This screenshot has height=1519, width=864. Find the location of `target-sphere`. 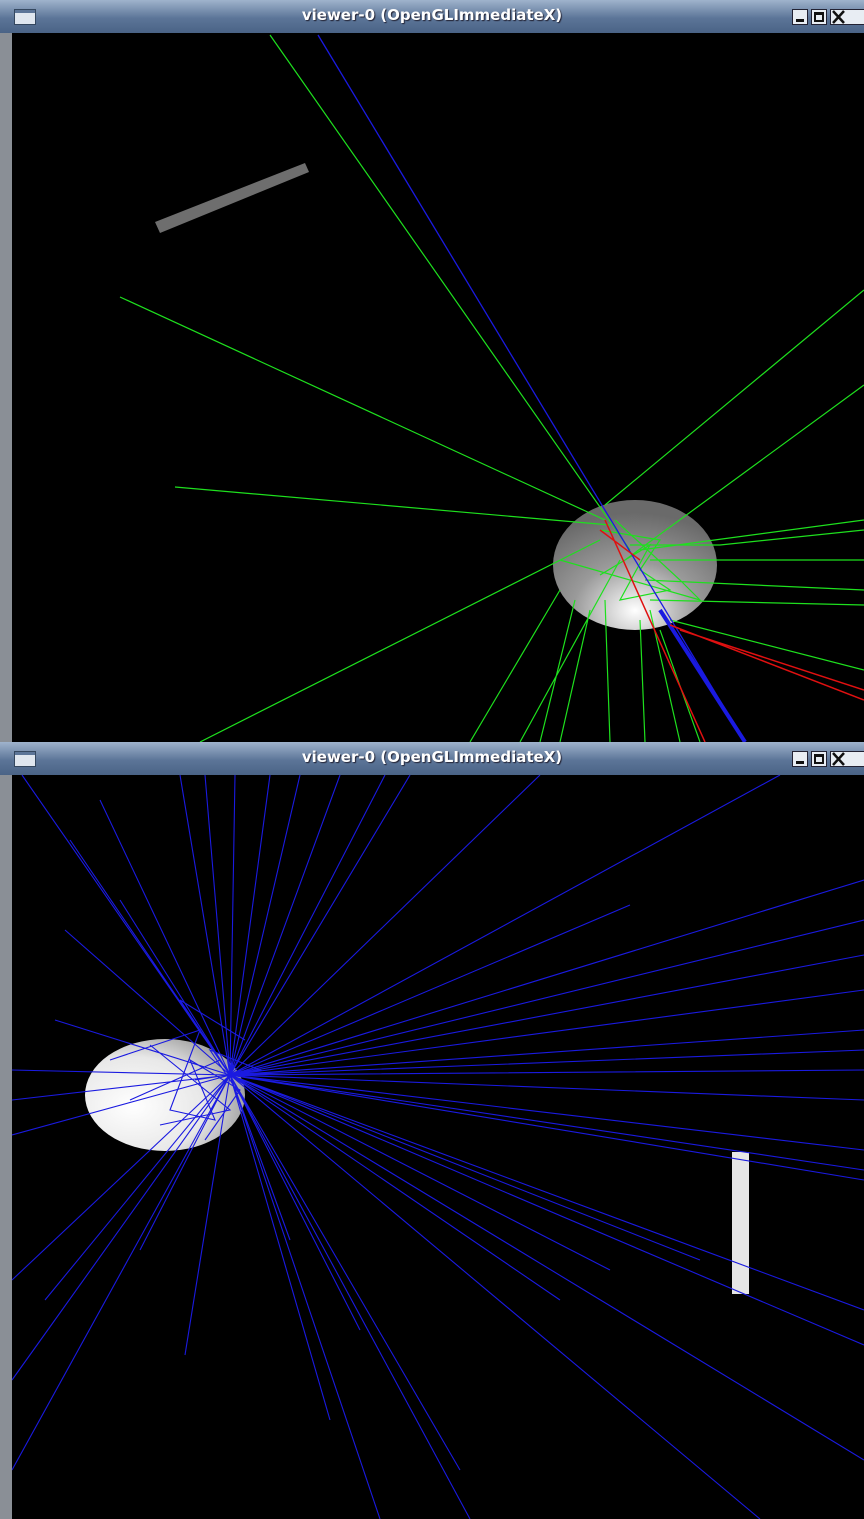

target-sphere is located at coordinates (635, 565).